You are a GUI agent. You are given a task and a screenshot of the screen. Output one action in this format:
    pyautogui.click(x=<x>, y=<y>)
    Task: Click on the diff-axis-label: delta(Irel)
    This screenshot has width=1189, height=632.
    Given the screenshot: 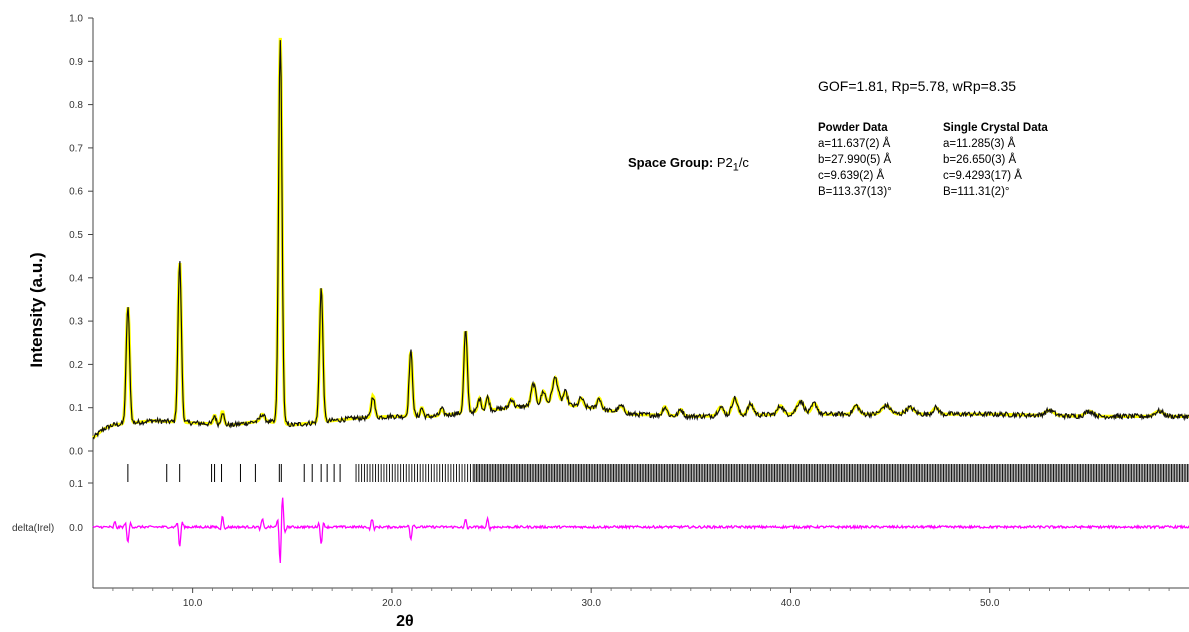 What is the action you would take?
    pyautogui.click(x=33, y=528)
    